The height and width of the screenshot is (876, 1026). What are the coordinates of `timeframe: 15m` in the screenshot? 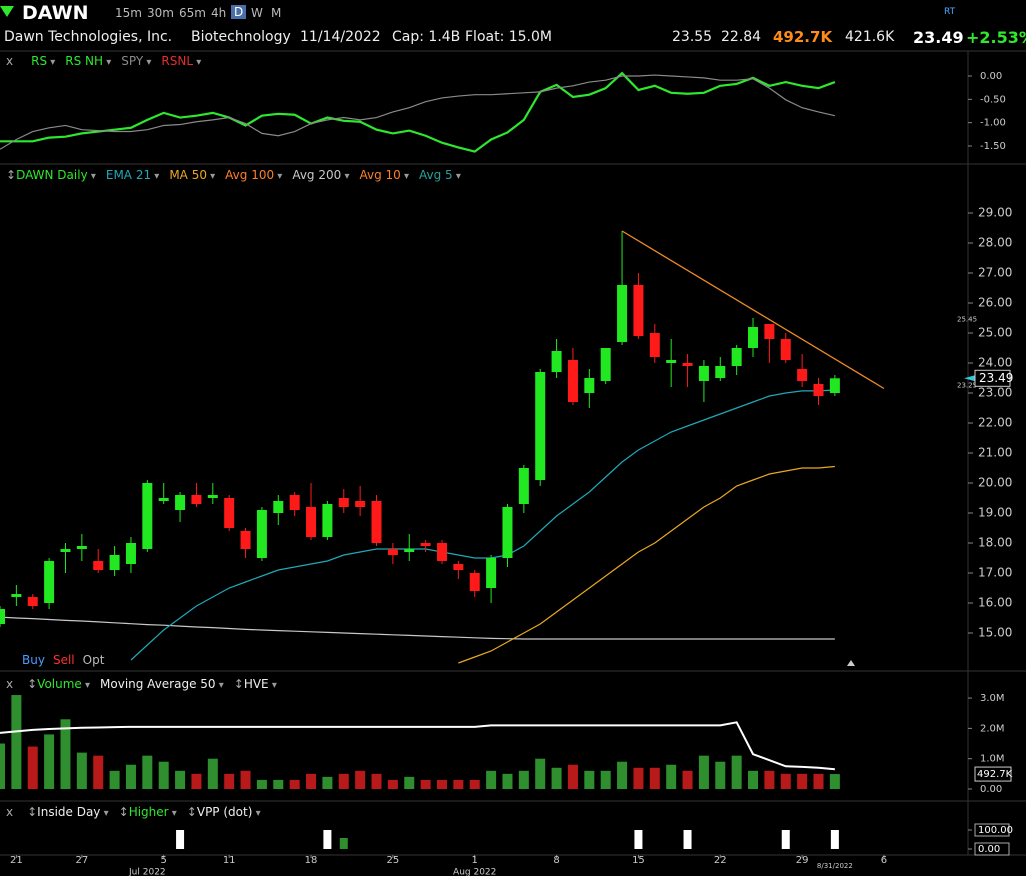 It's located at (128, 13).